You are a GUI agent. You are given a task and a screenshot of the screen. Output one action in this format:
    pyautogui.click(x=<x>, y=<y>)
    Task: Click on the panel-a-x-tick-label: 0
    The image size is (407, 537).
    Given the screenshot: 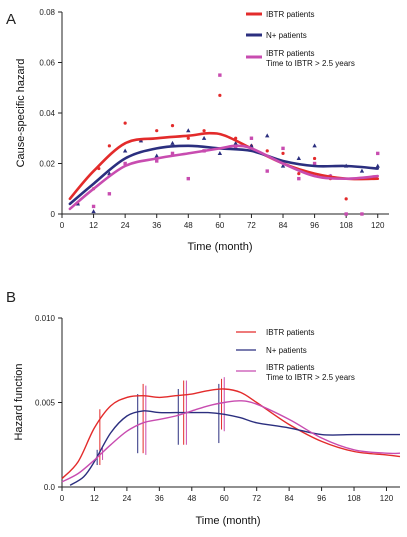 What is the action you would take?
    pyautogui.click(x=62, y=225)
    